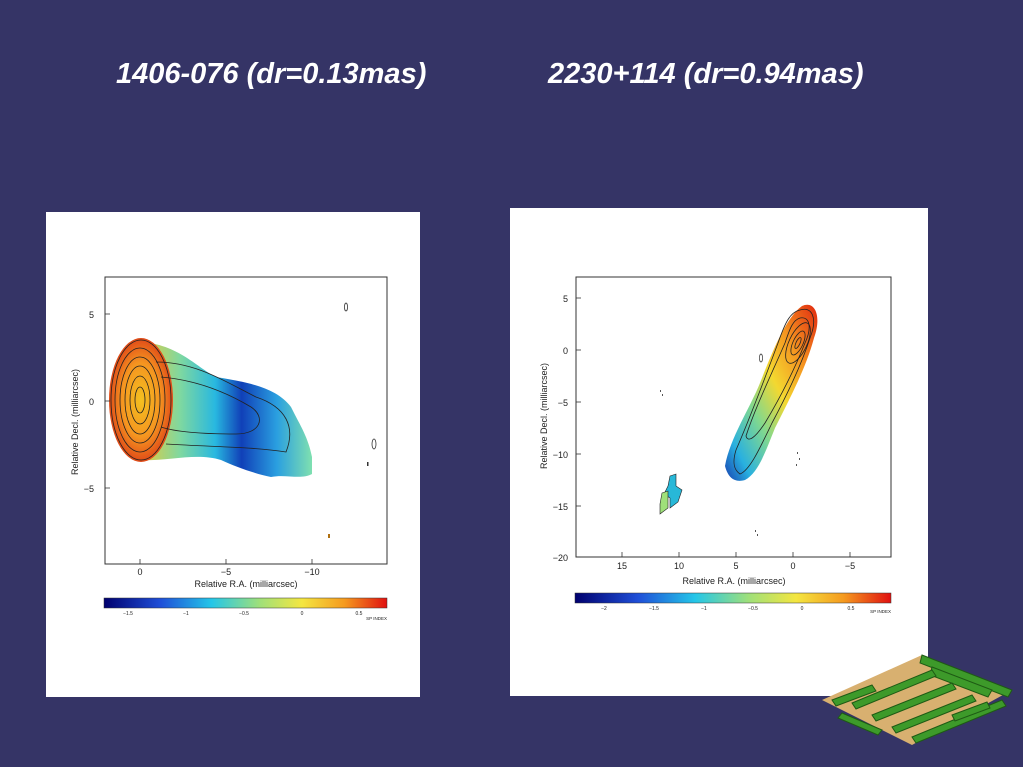 The height and width of the screenshot is (767, 1023). Describe the element at coordinates (271, 74) in the screenshot. I see `title-left: 1406-076 (dr=0.13mas)` at that location.